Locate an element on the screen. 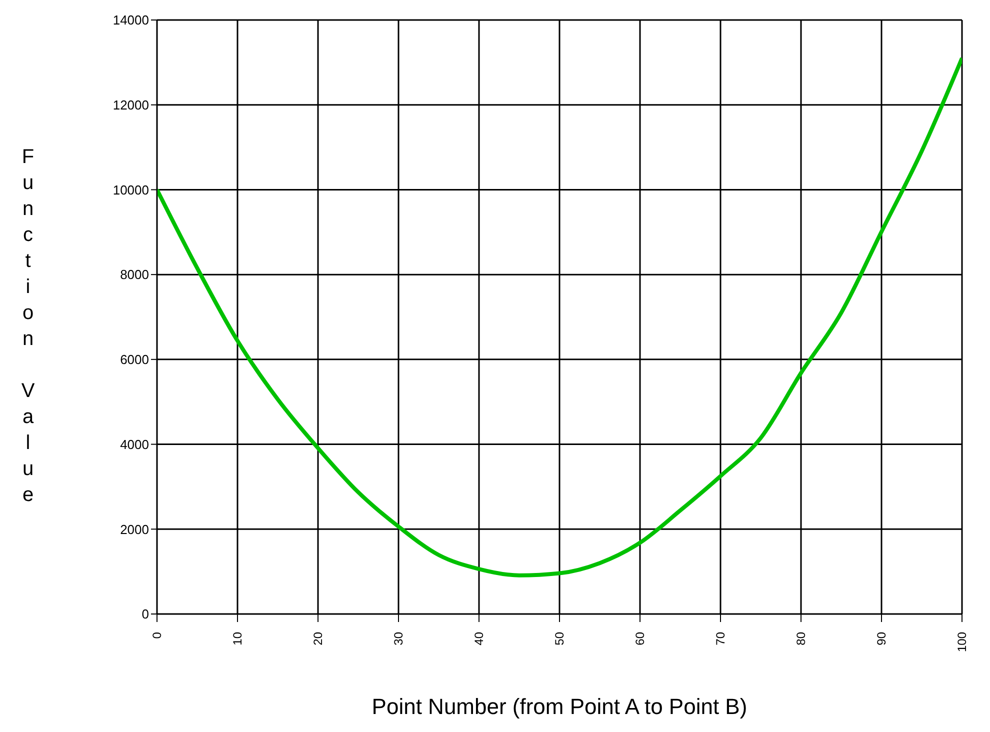  y-tick-label: 10000 is located at coordinates (130, 190).